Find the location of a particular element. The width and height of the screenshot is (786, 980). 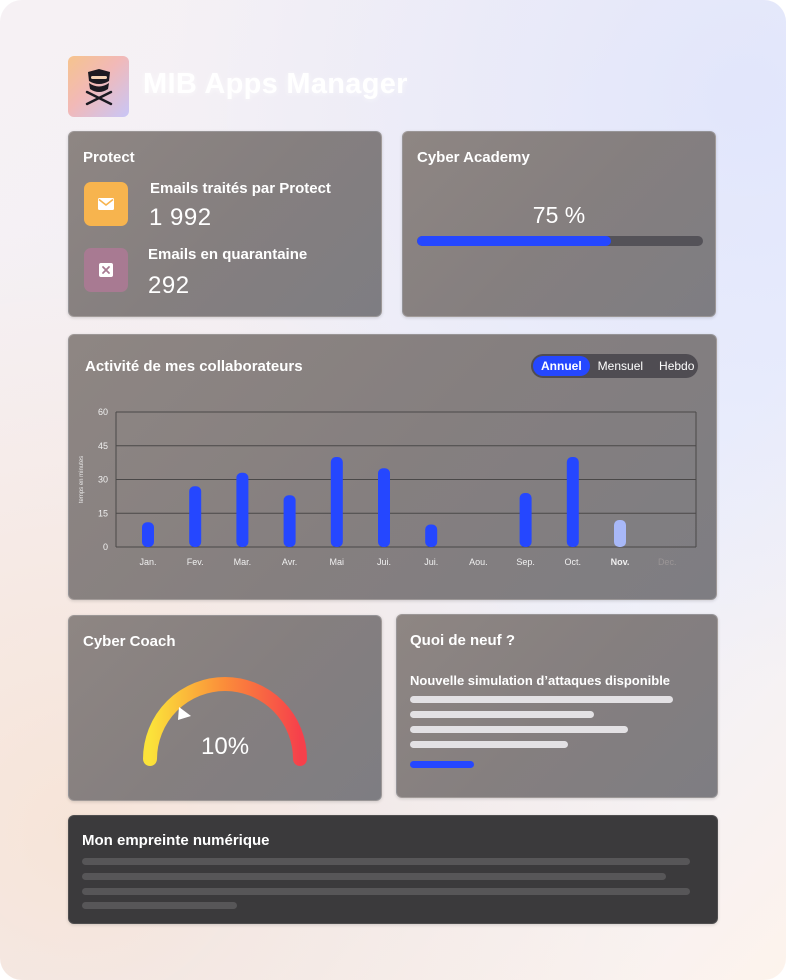

emails-quarantine-label: Emails en quarantaine is located at coordinates (228, 254).